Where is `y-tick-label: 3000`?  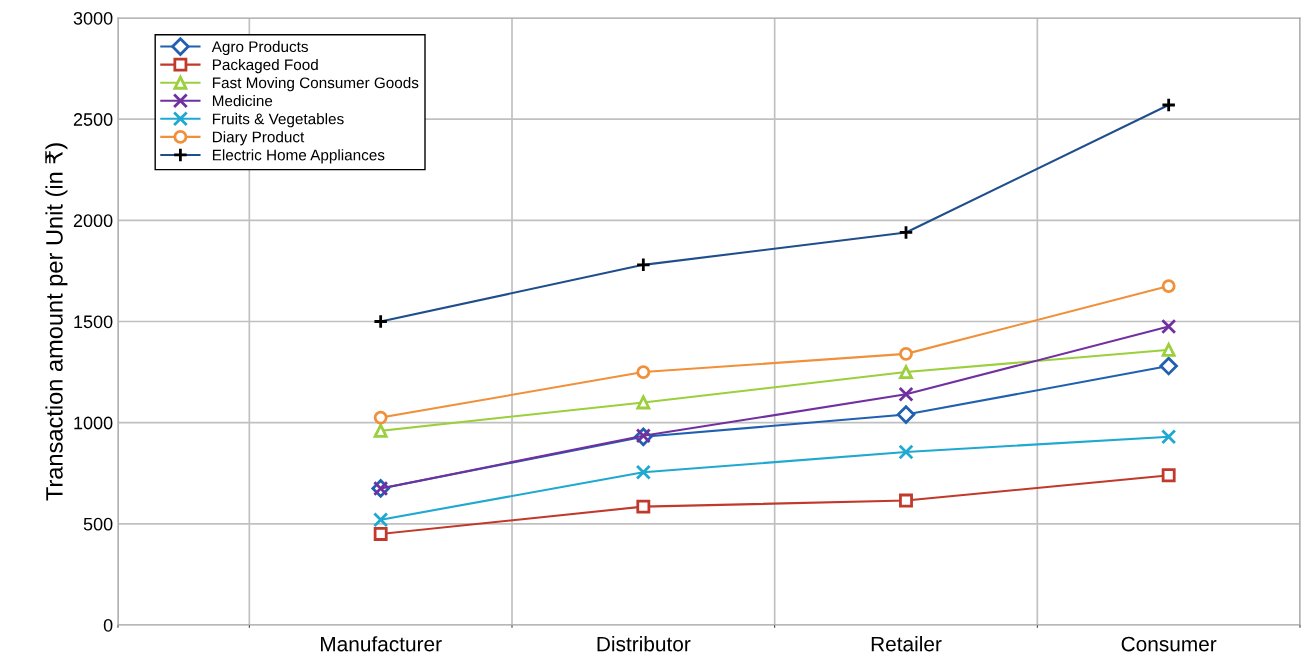 y-tick-label: 3000 is located at coordinates (93, 18).